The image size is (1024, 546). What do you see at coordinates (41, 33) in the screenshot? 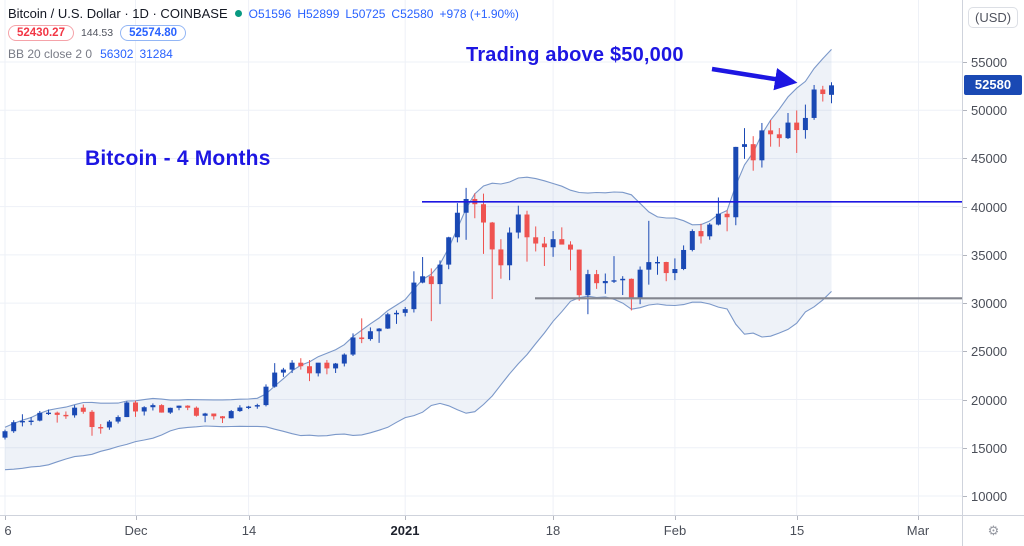
I see `sell-price-chip: 52430.27` at bounding box center [41, 33].